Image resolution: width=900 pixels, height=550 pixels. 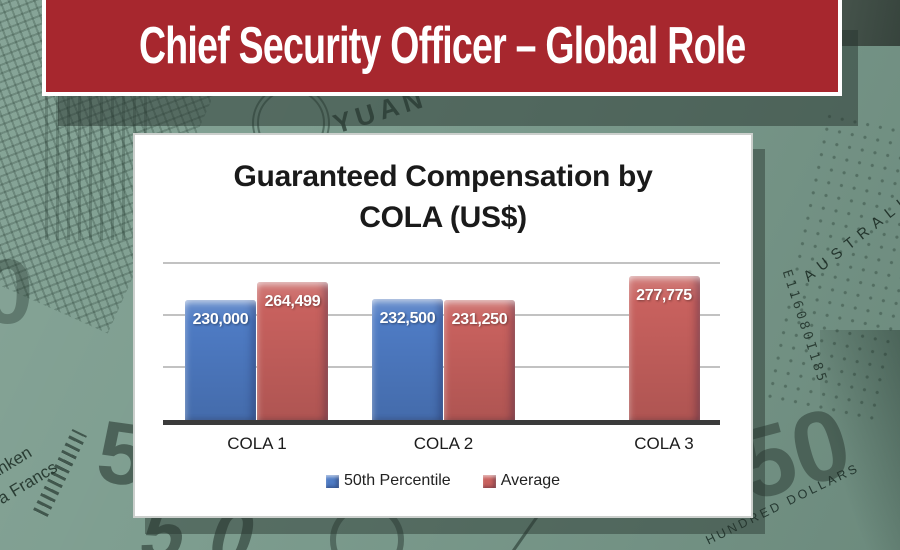 I want to click on bar-value-label: 231,250, so click(x=479, y=319).